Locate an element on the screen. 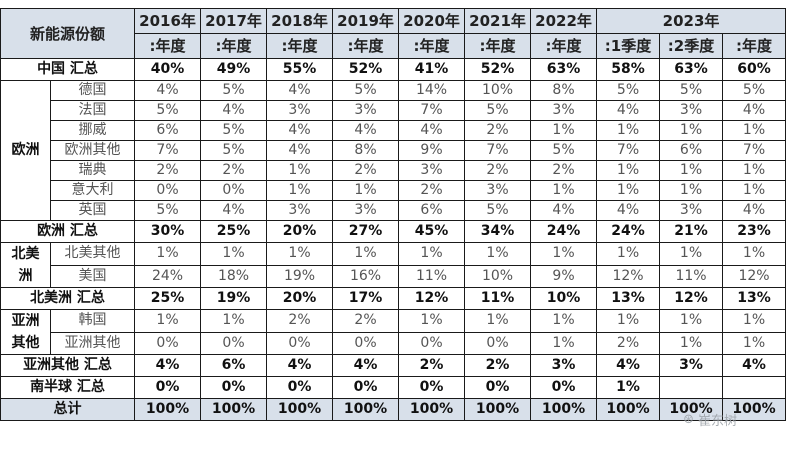 The image size is (791, 459). value-cell: 34% is located at coordinates (498, 231).